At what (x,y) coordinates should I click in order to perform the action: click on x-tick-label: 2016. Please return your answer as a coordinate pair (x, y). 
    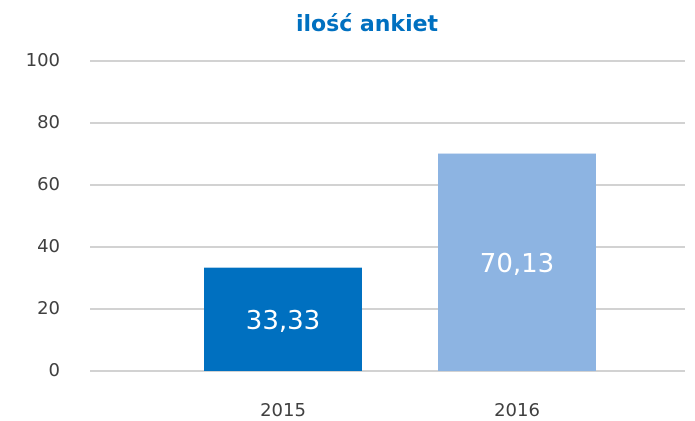
    Looking at the image, I should click on (517, 410).